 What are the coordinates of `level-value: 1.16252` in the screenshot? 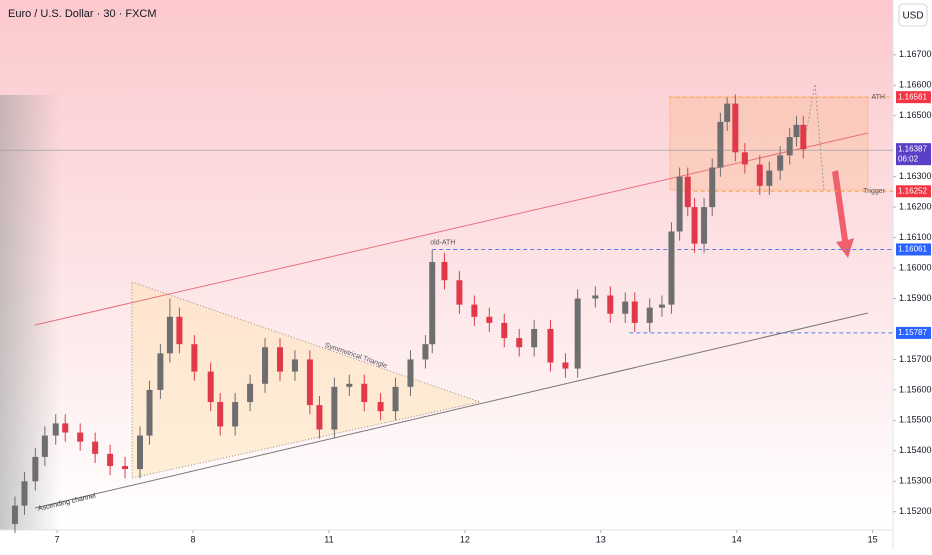 It's located at (912, 190).